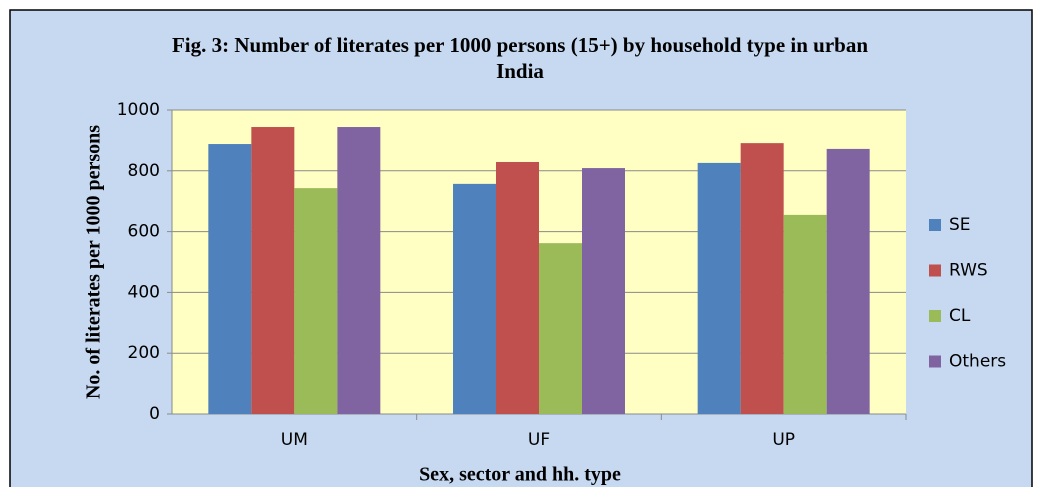  I want to click on x-tick-label: UM, so click(294, 440).